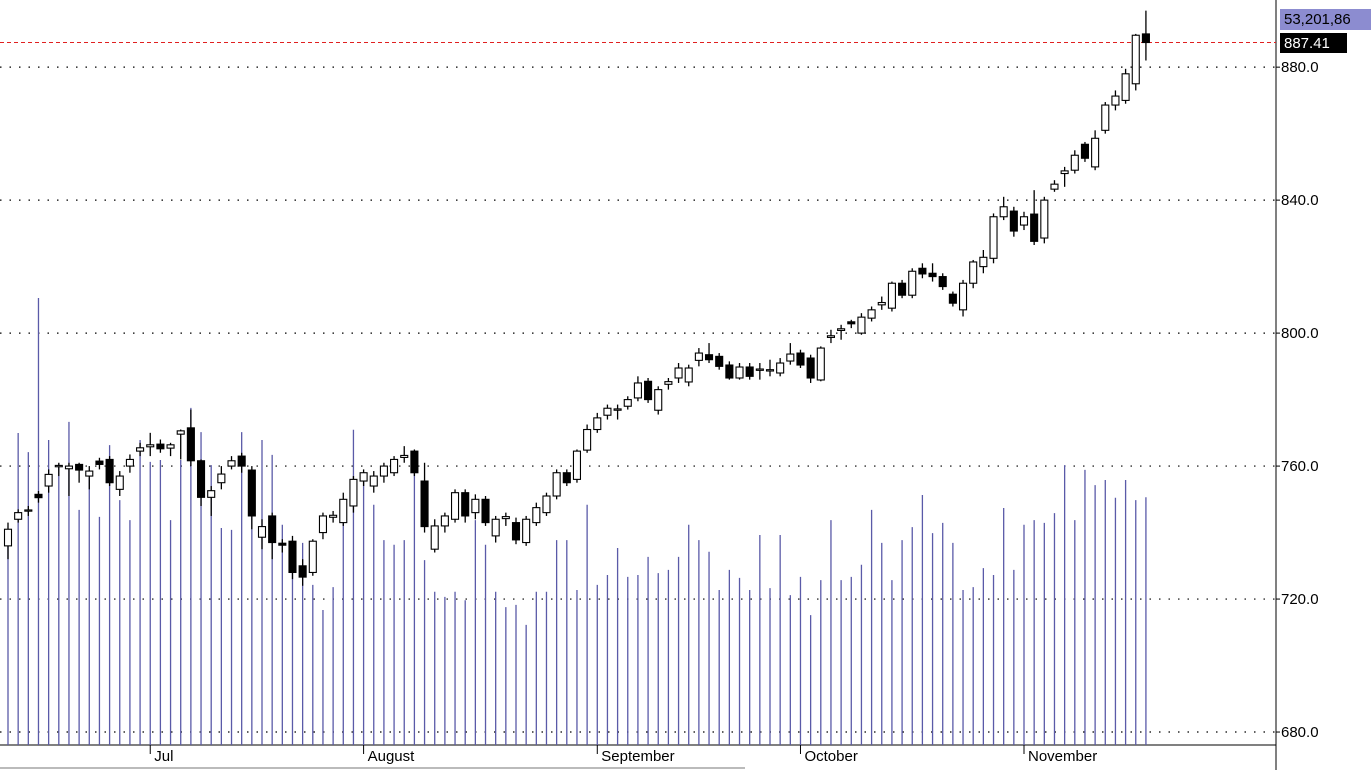 The image size is (1371, 770). What do you see at coordinates (392, 756) in the screenshot?
I see `x-tick-label: August` at bounding box center [392, 756].